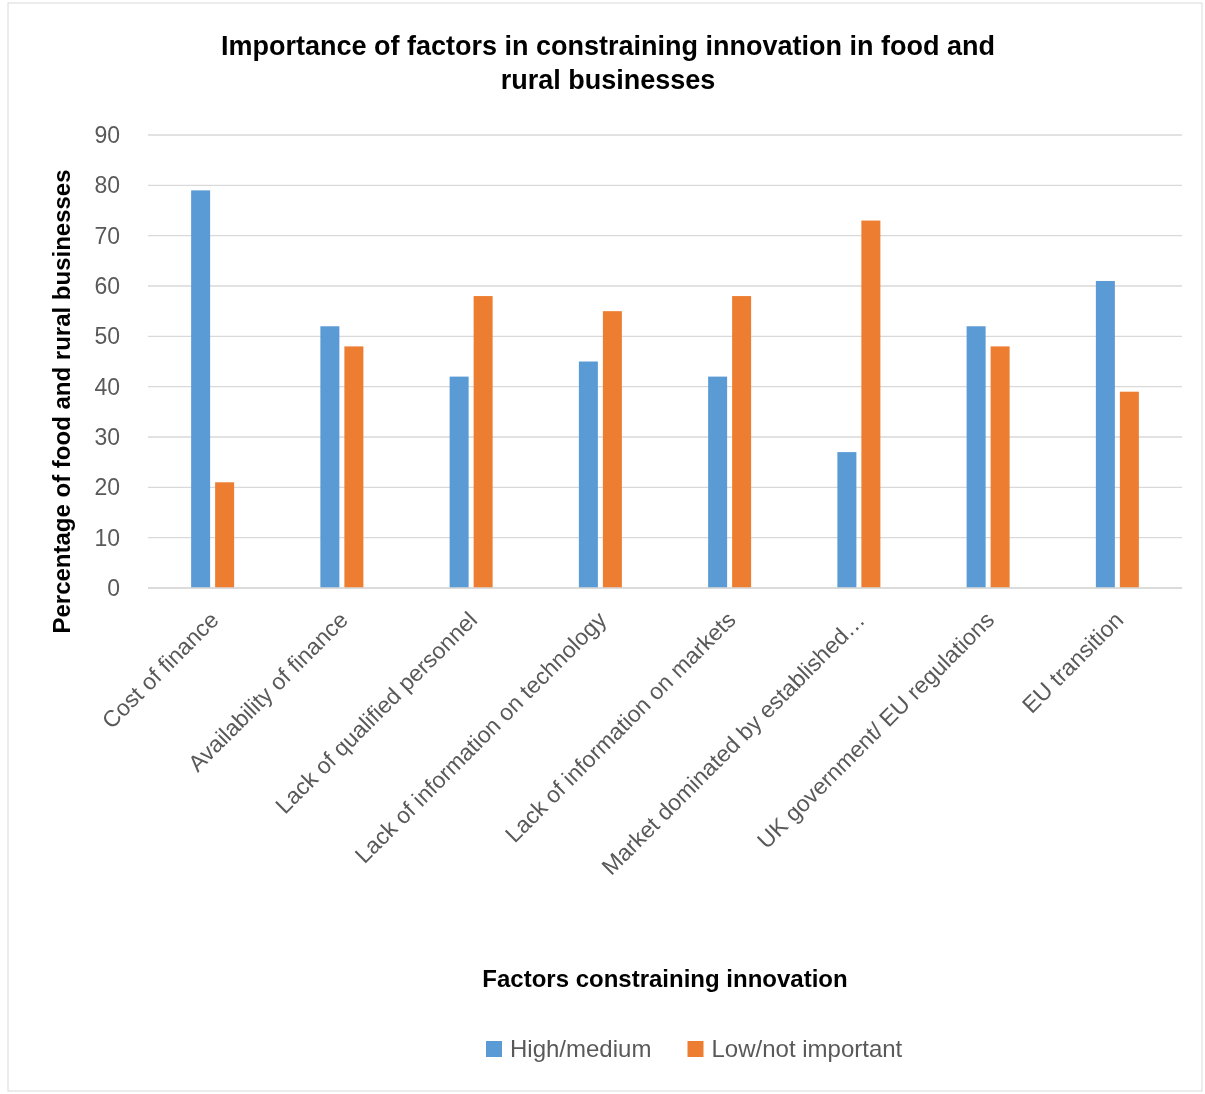 This screenshot has height=1094, width=1205. Describe the element at coordinates (107, 336) in the screenshot. I see `y-tick-label: 50` at that location.